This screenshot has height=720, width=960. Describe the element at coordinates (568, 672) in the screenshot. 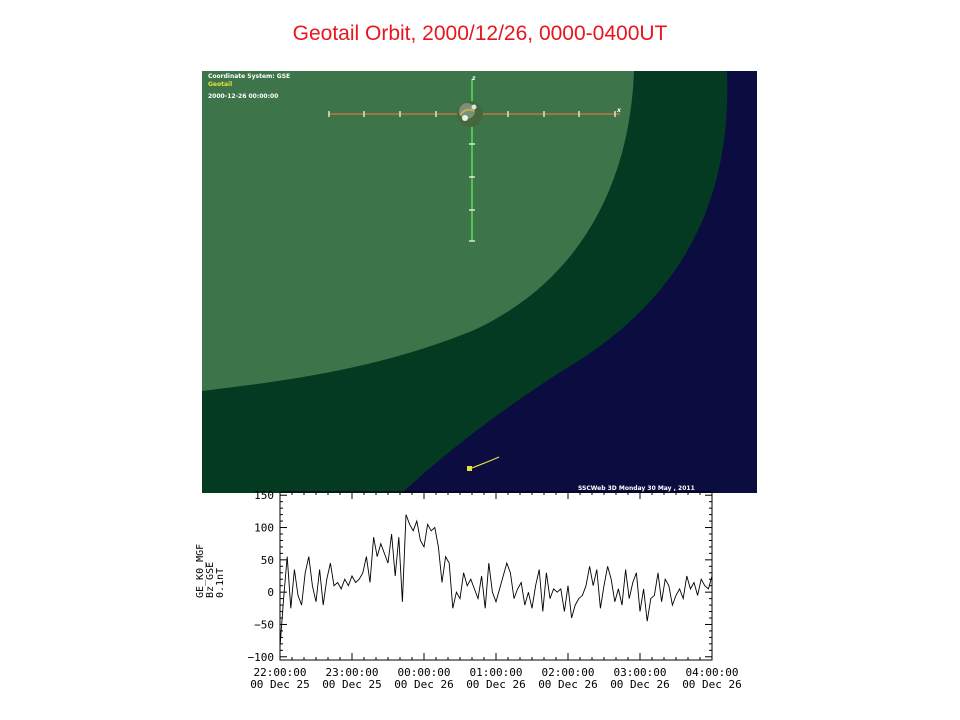

I see `x-tick-time: 02:00:00` at that location.